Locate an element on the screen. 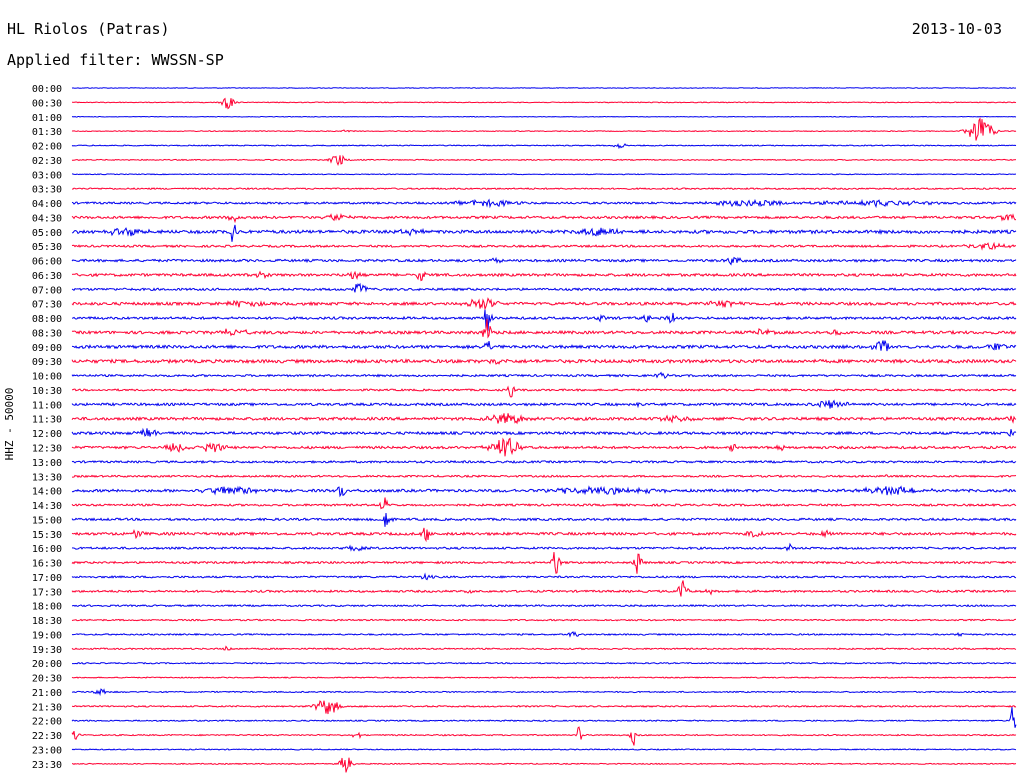 The width and height of the screenshot is (1024, 780). row-label: 02:30 is located at coordinates (47, 161).